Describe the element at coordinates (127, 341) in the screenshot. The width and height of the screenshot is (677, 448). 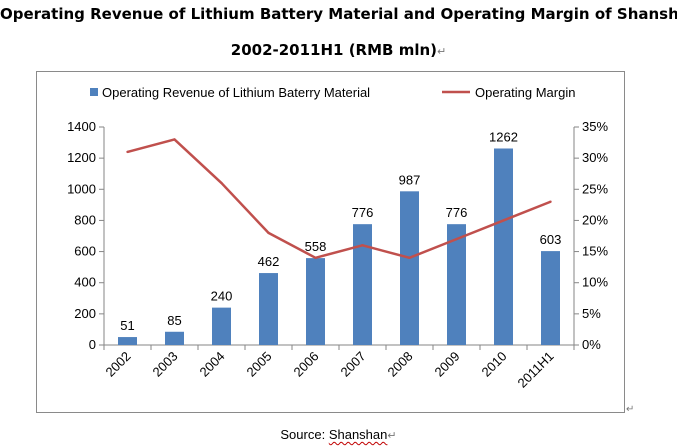
I see `bar-2002` at that location.